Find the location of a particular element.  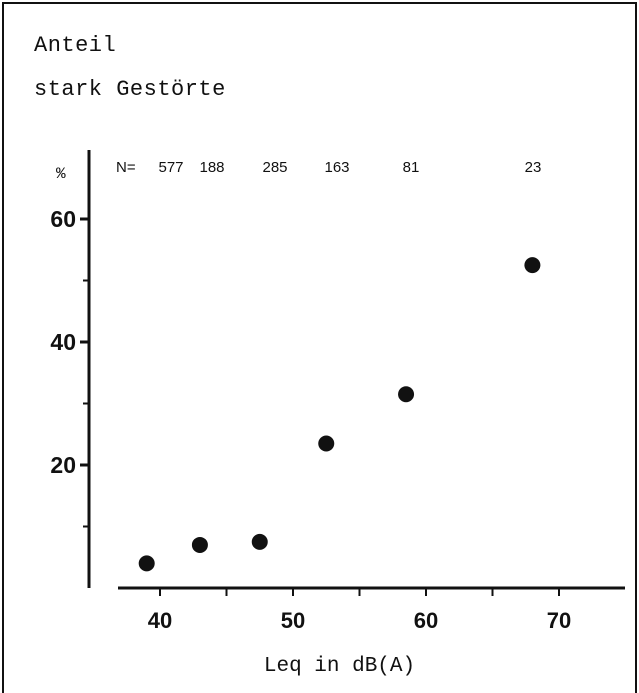

n-count-label-1: 577 is located at coordinates (170, 167).